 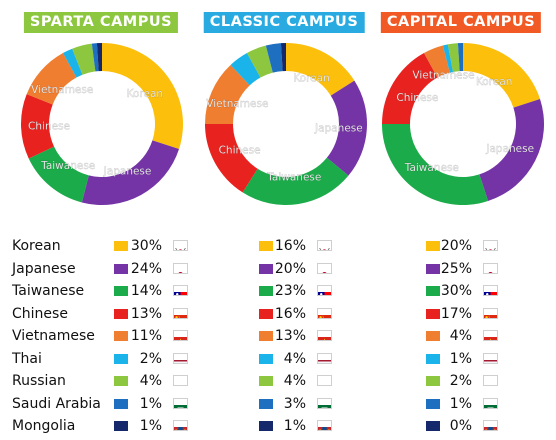 What do you see at coordinates (146, 291) in the screenshot?
I see `percent-value: 14%` at bounding box center [146, 291].